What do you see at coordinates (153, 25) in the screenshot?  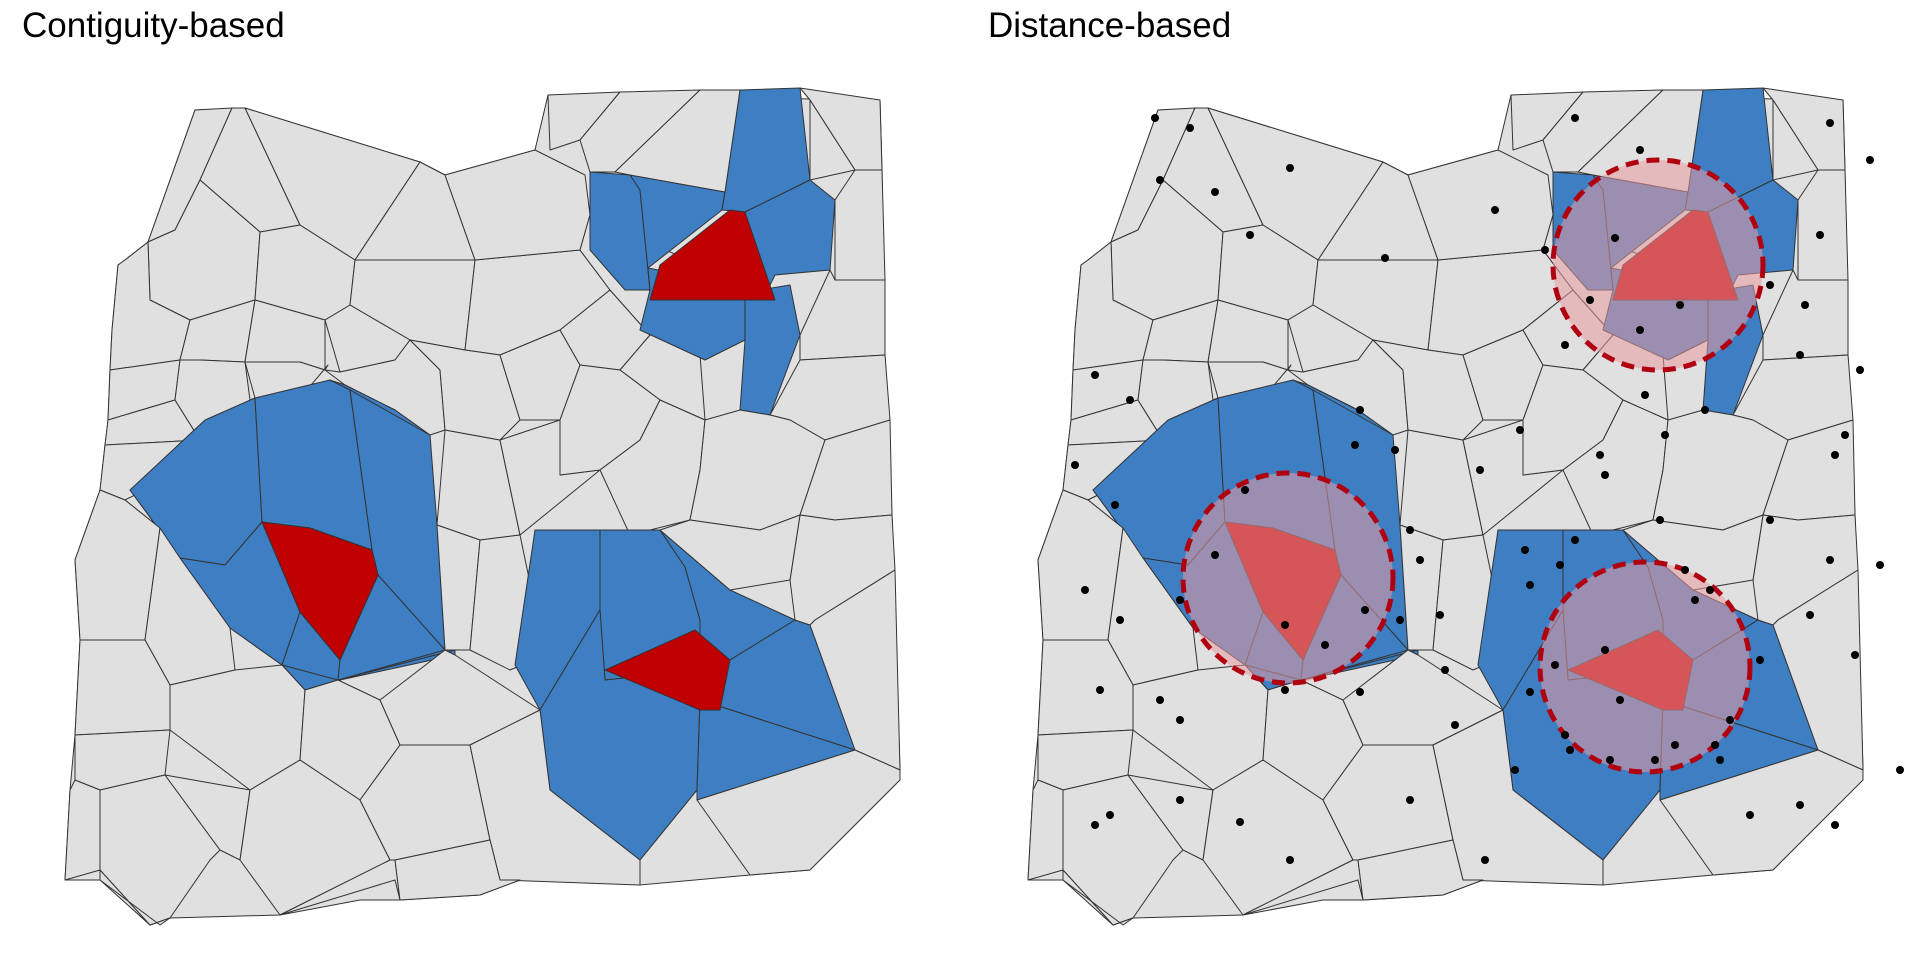 I see `panel-title-contiguity: Contiguity-based` at bounding box center [153, 25].